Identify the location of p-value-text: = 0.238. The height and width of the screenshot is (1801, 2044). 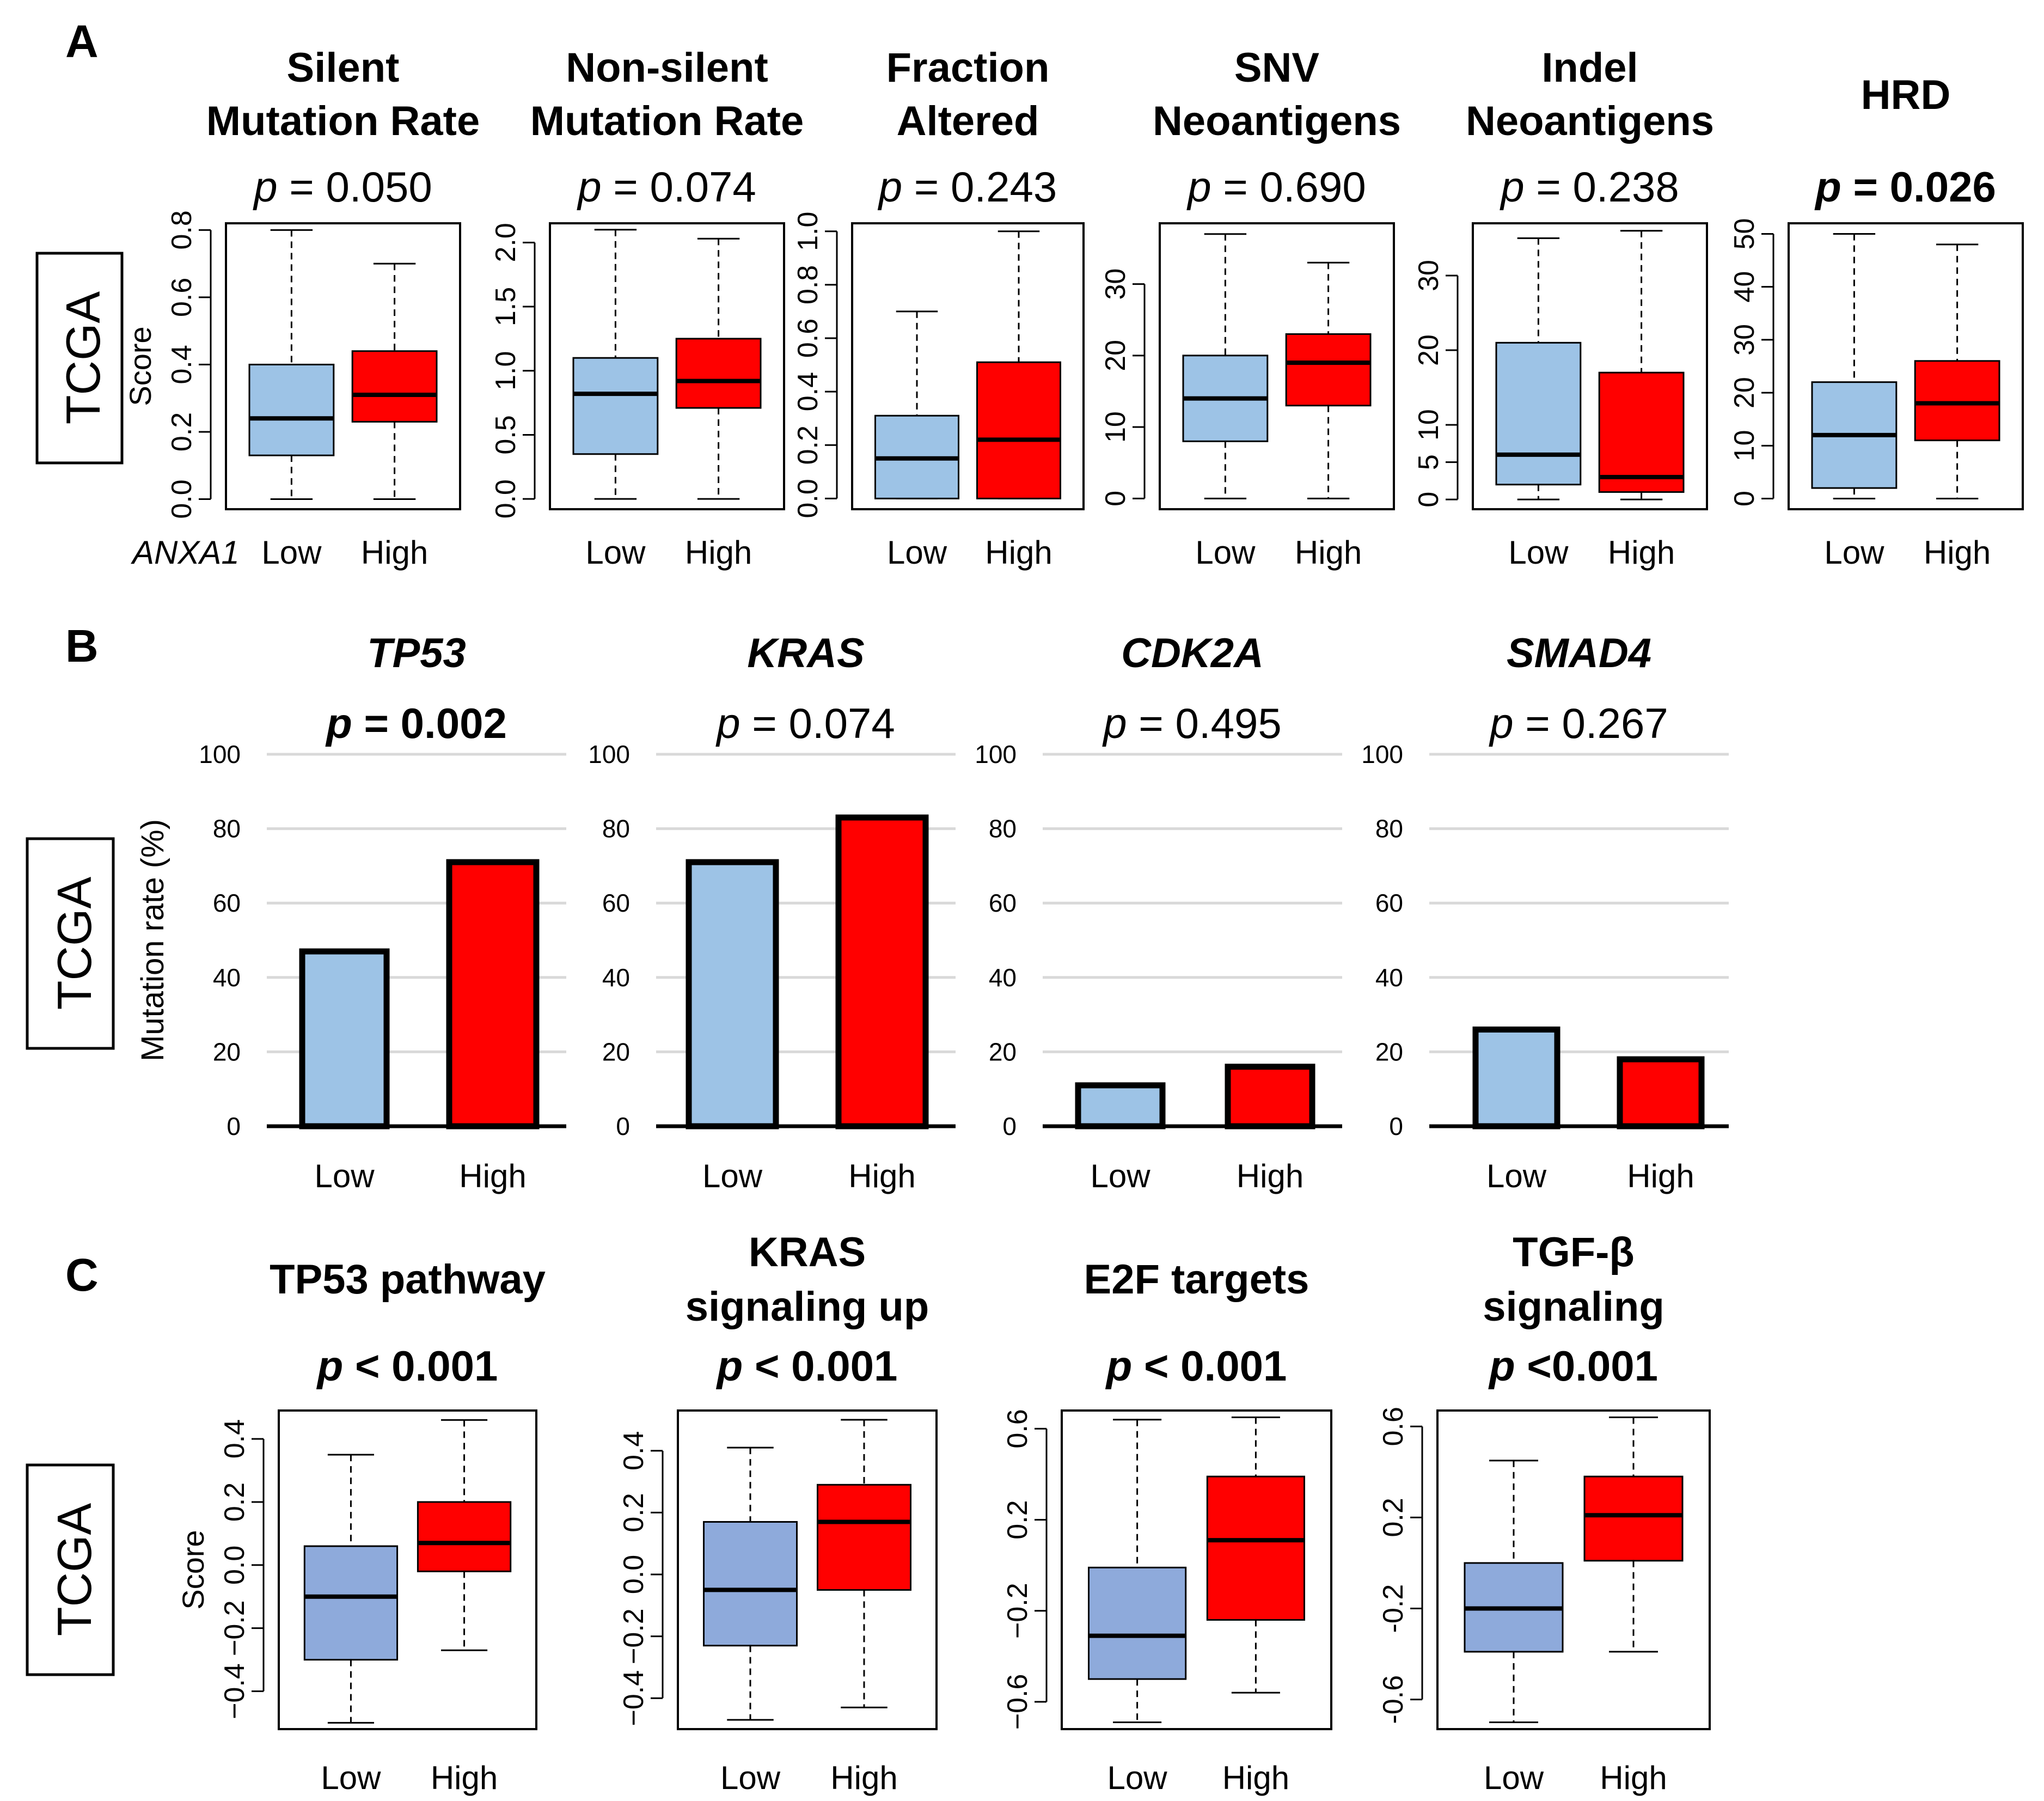
(1602, 187).